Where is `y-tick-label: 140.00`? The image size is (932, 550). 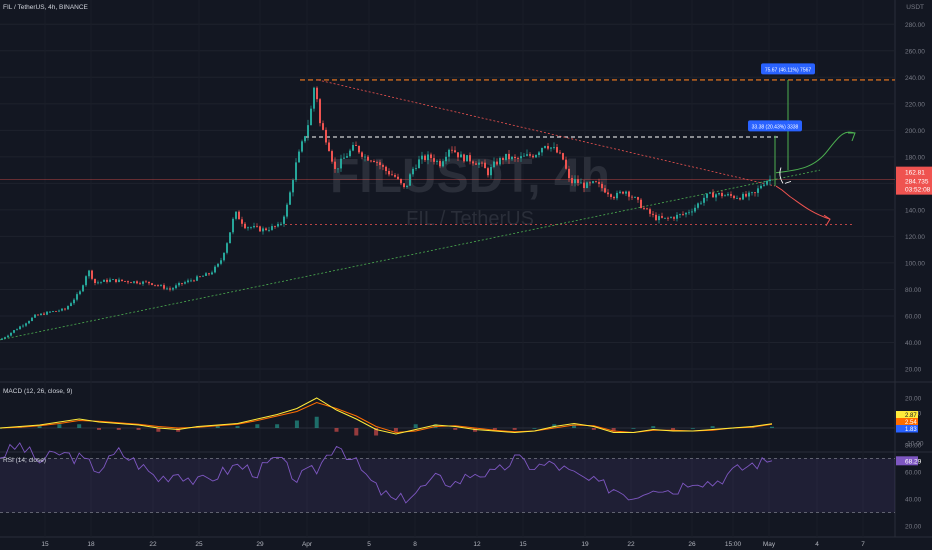
y-tick-label: 140.00 is located at coordinates (915, 210).